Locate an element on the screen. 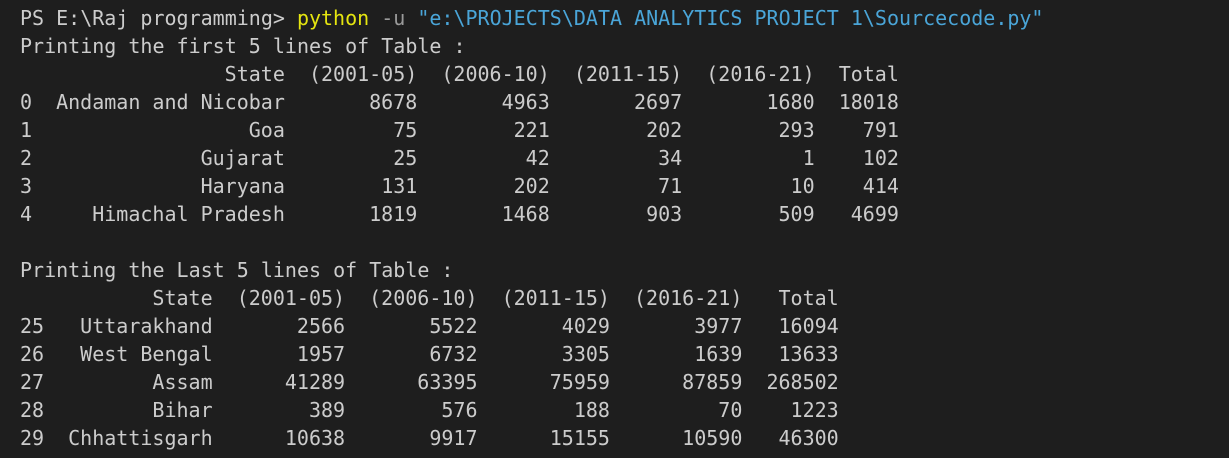 This screenshot has width=1229, height=458. value-cell: 1 is located at coordinates (808, 158).